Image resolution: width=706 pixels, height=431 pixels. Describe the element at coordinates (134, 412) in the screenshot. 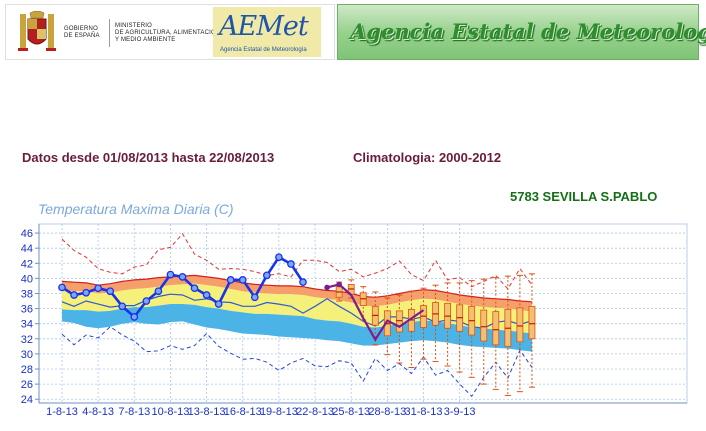

I see `x-tick-label: 7-8-13` at that location.